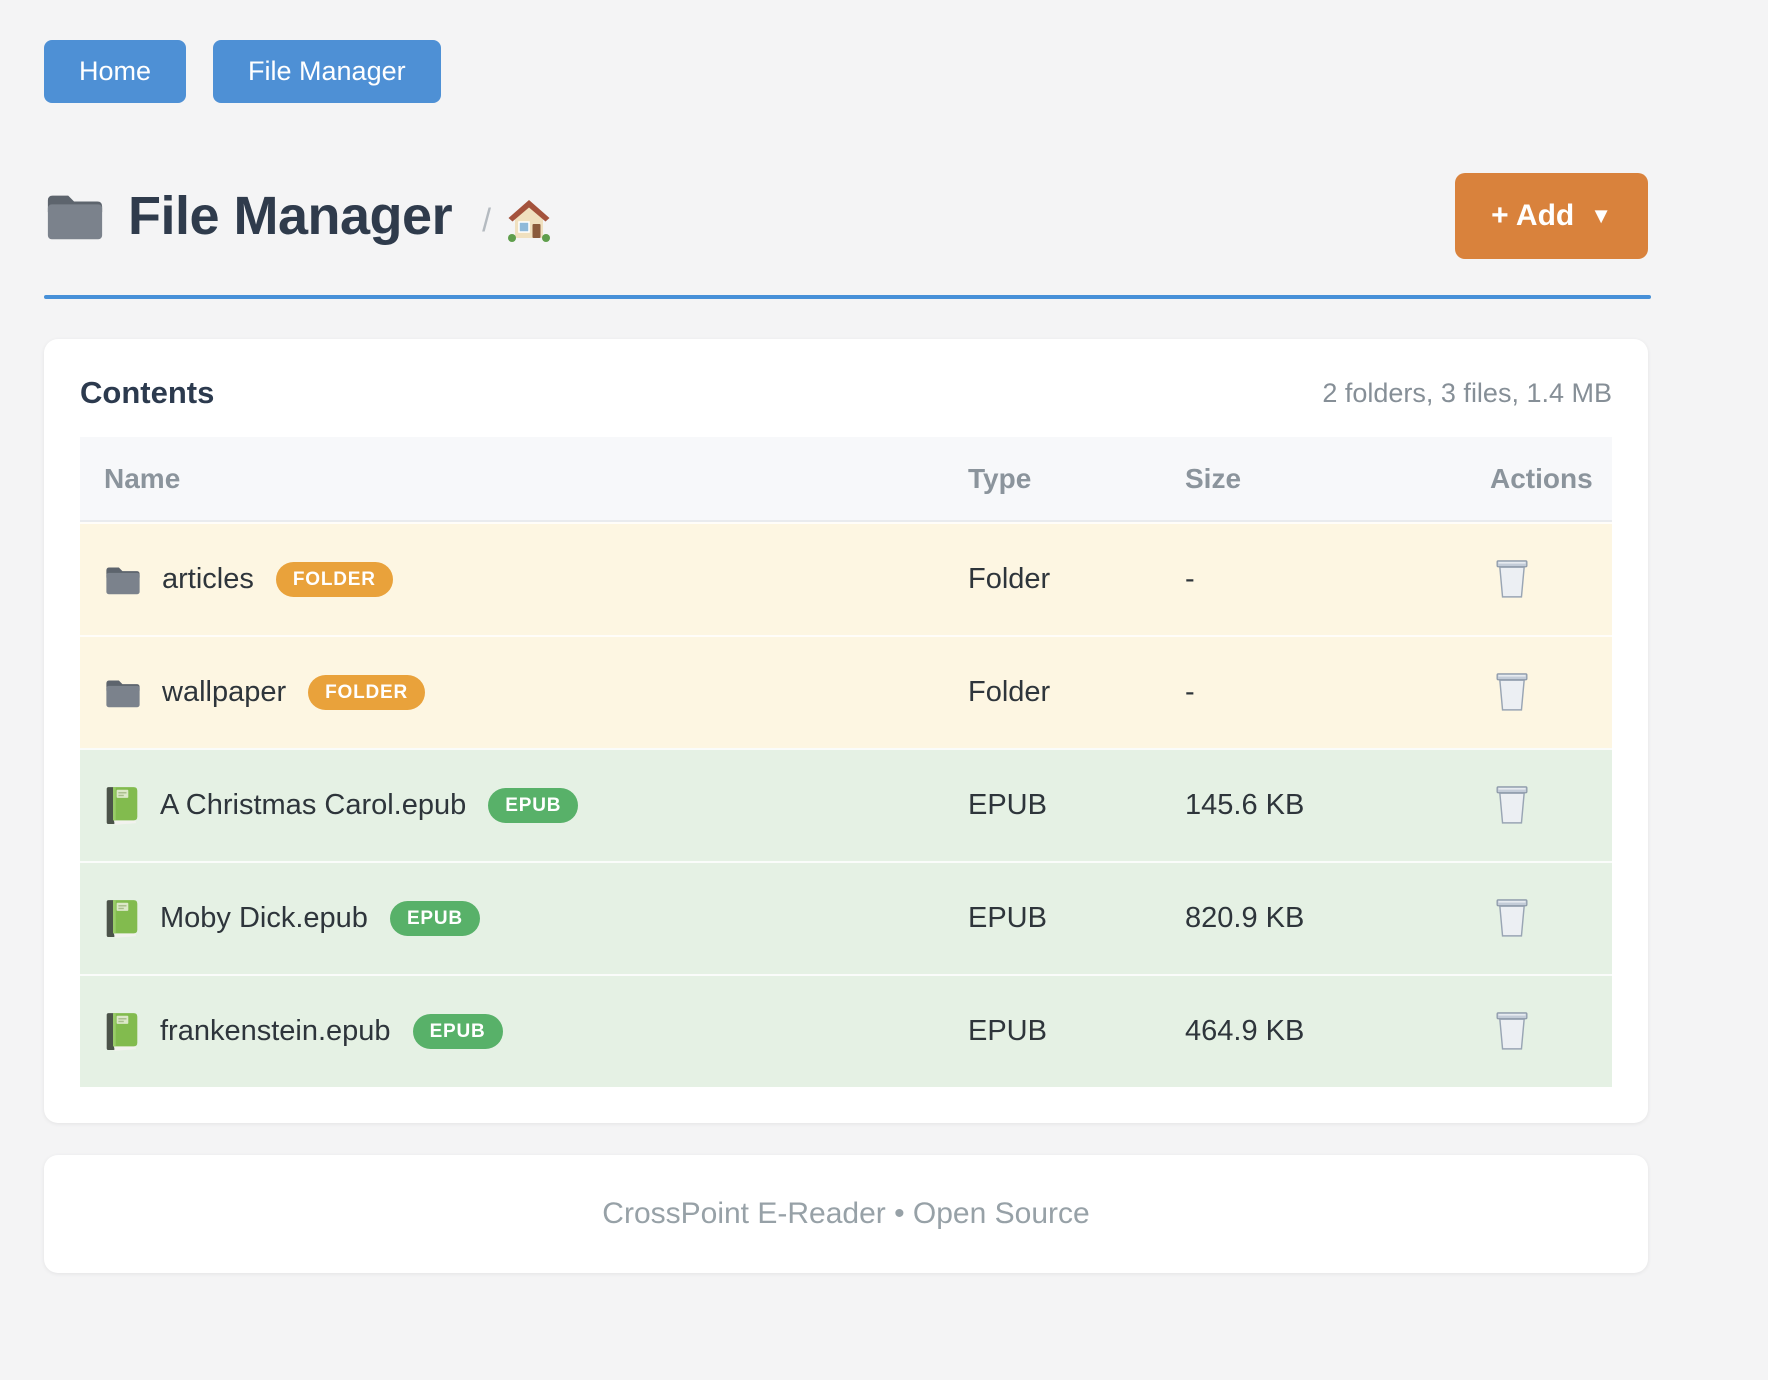  What do you see at coordinates (224, 692) in the screenshot?
I see `file-name: wallpaper` at bounding box center [224, 692].